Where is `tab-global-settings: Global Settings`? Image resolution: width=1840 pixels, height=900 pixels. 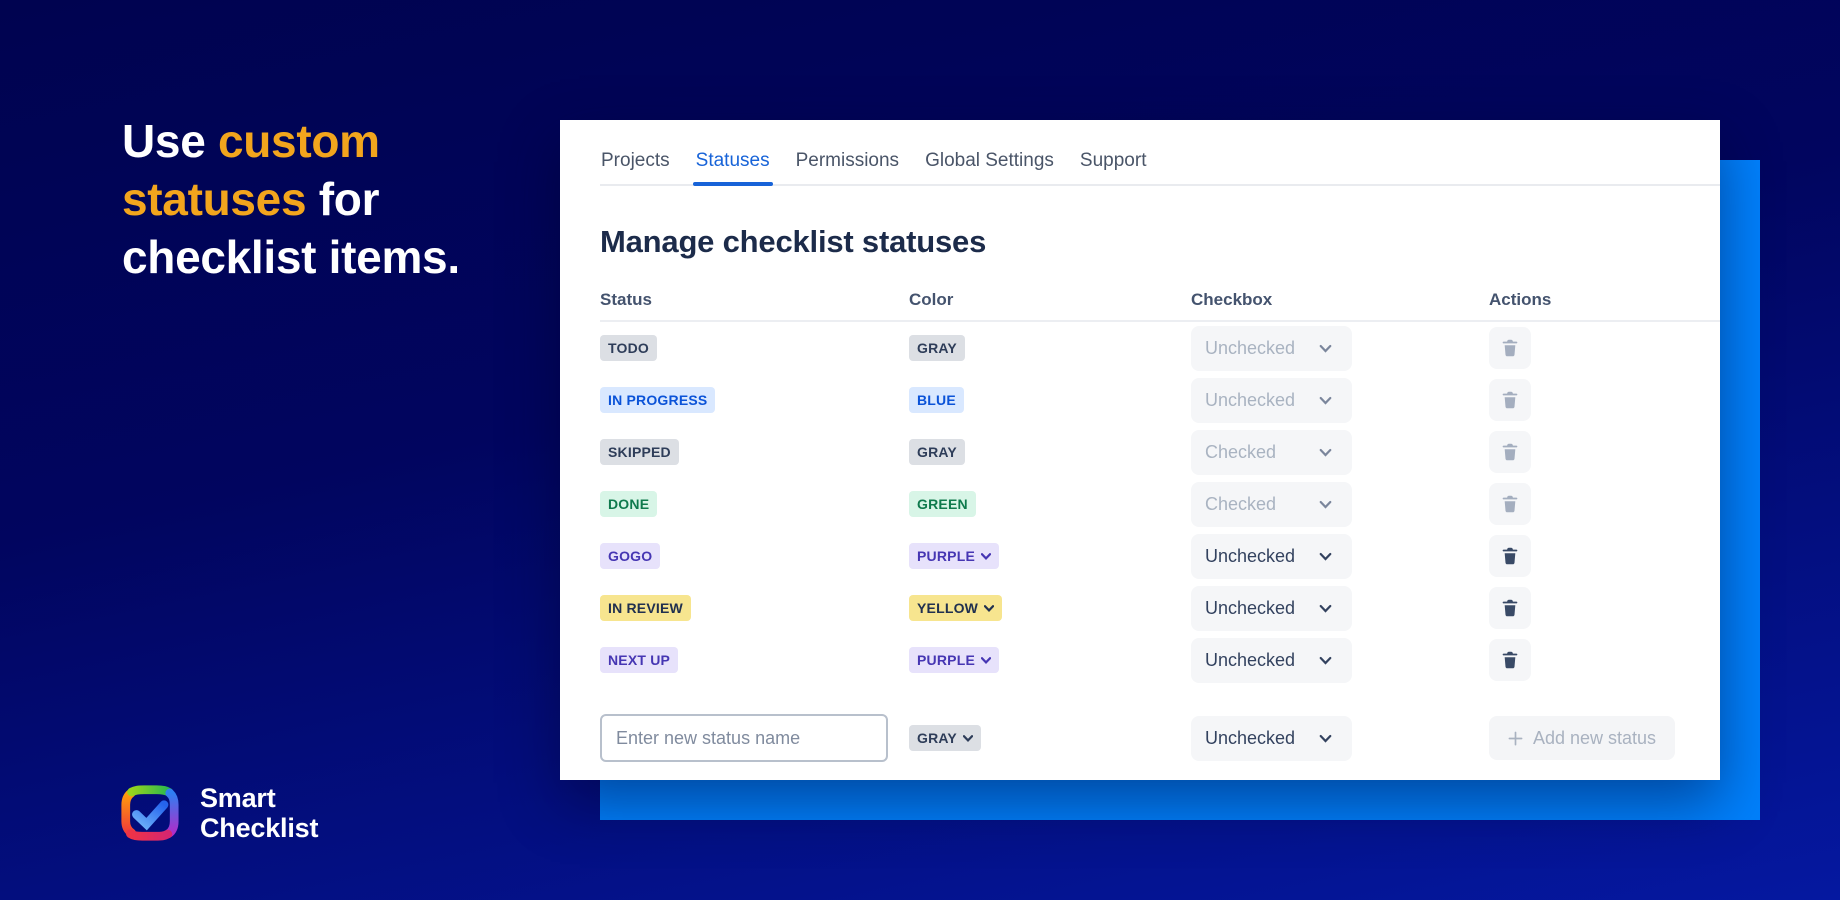 tab-global-settings: Global Settings is located at coordinates (989, 160).